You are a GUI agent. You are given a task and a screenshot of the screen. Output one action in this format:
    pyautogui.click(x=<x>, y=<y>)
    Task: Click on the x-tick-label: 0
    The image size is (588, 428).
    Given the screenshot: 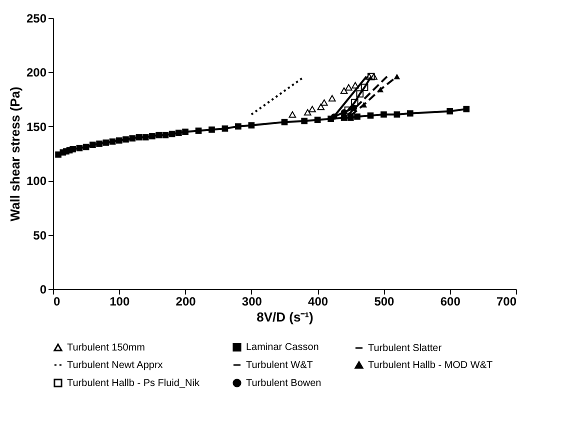 What is the action you would take?
    pyautogui.click(x=57, y=301)
    